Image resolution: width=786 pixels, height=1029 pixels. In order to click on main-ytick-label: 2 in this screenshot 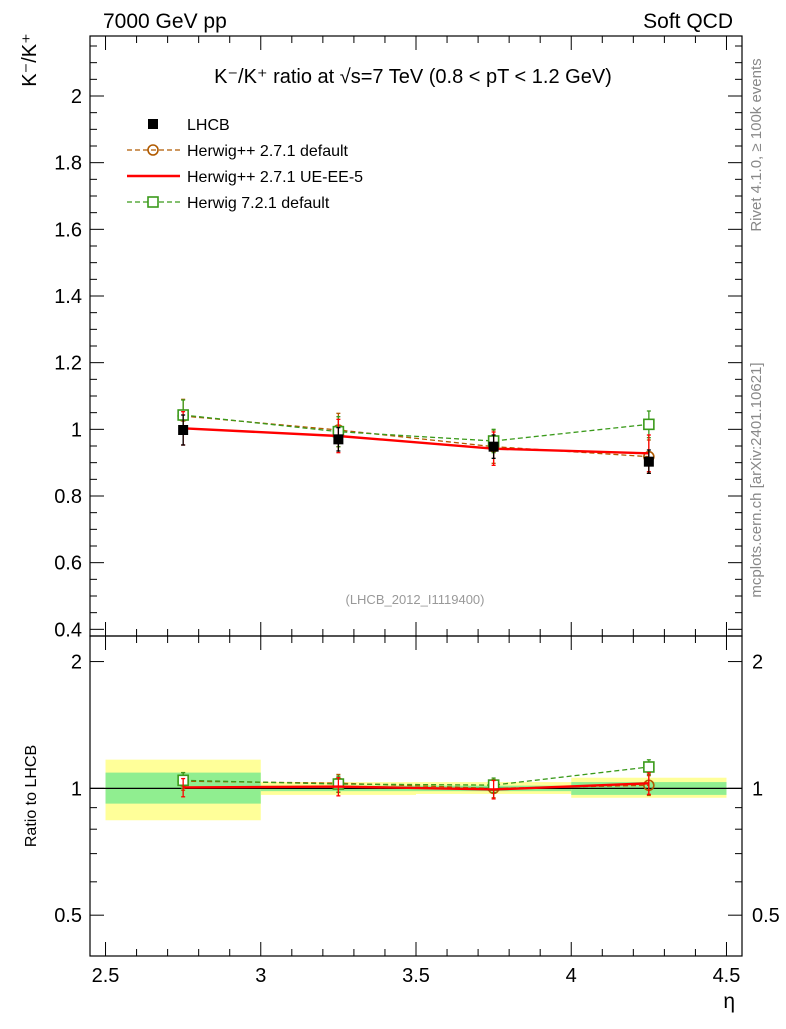, I will do `click(76, 97)`.